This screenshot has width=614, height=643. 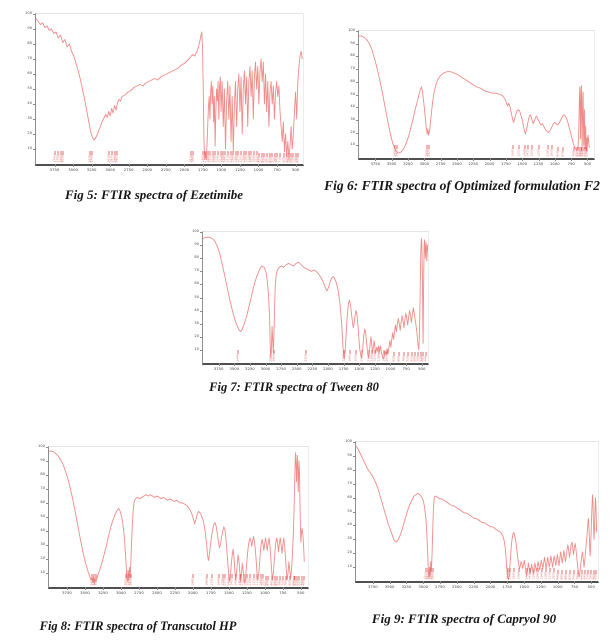 I want to click on peak-wavenumber-label: 2860, so click(x=130, y=582).